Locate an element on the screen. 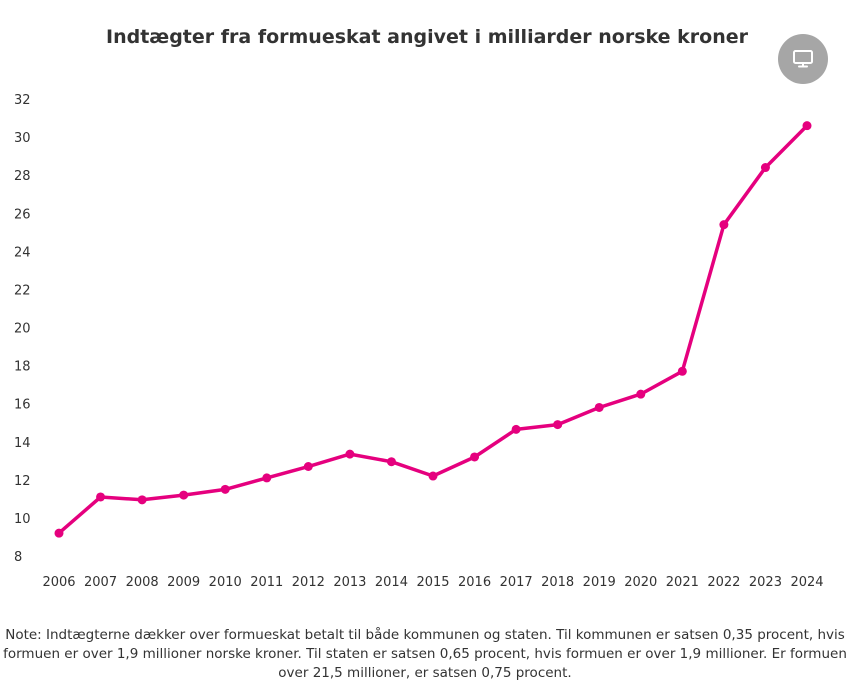 This screenshot has height=691, width=850. y-tick-label: 10 is located at coordinates (22, 519).